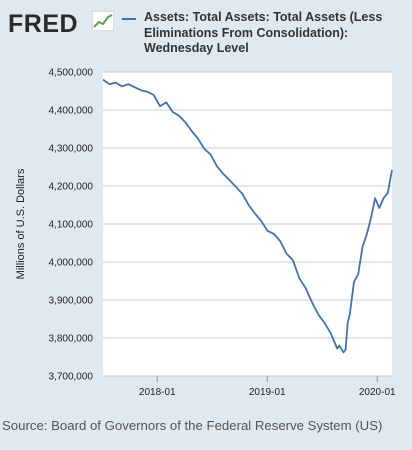 The width and height of the screenshot is (412, 450). I want to click on y-tick-label: 4,400,000, so click(71, 111).